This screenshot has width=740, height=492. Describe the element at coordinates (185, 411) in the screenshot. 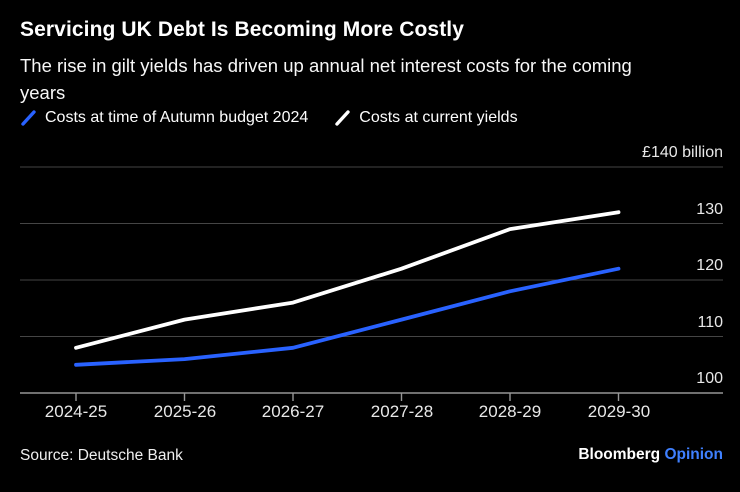

I see `x-axis-label: 2025-26` at that location.